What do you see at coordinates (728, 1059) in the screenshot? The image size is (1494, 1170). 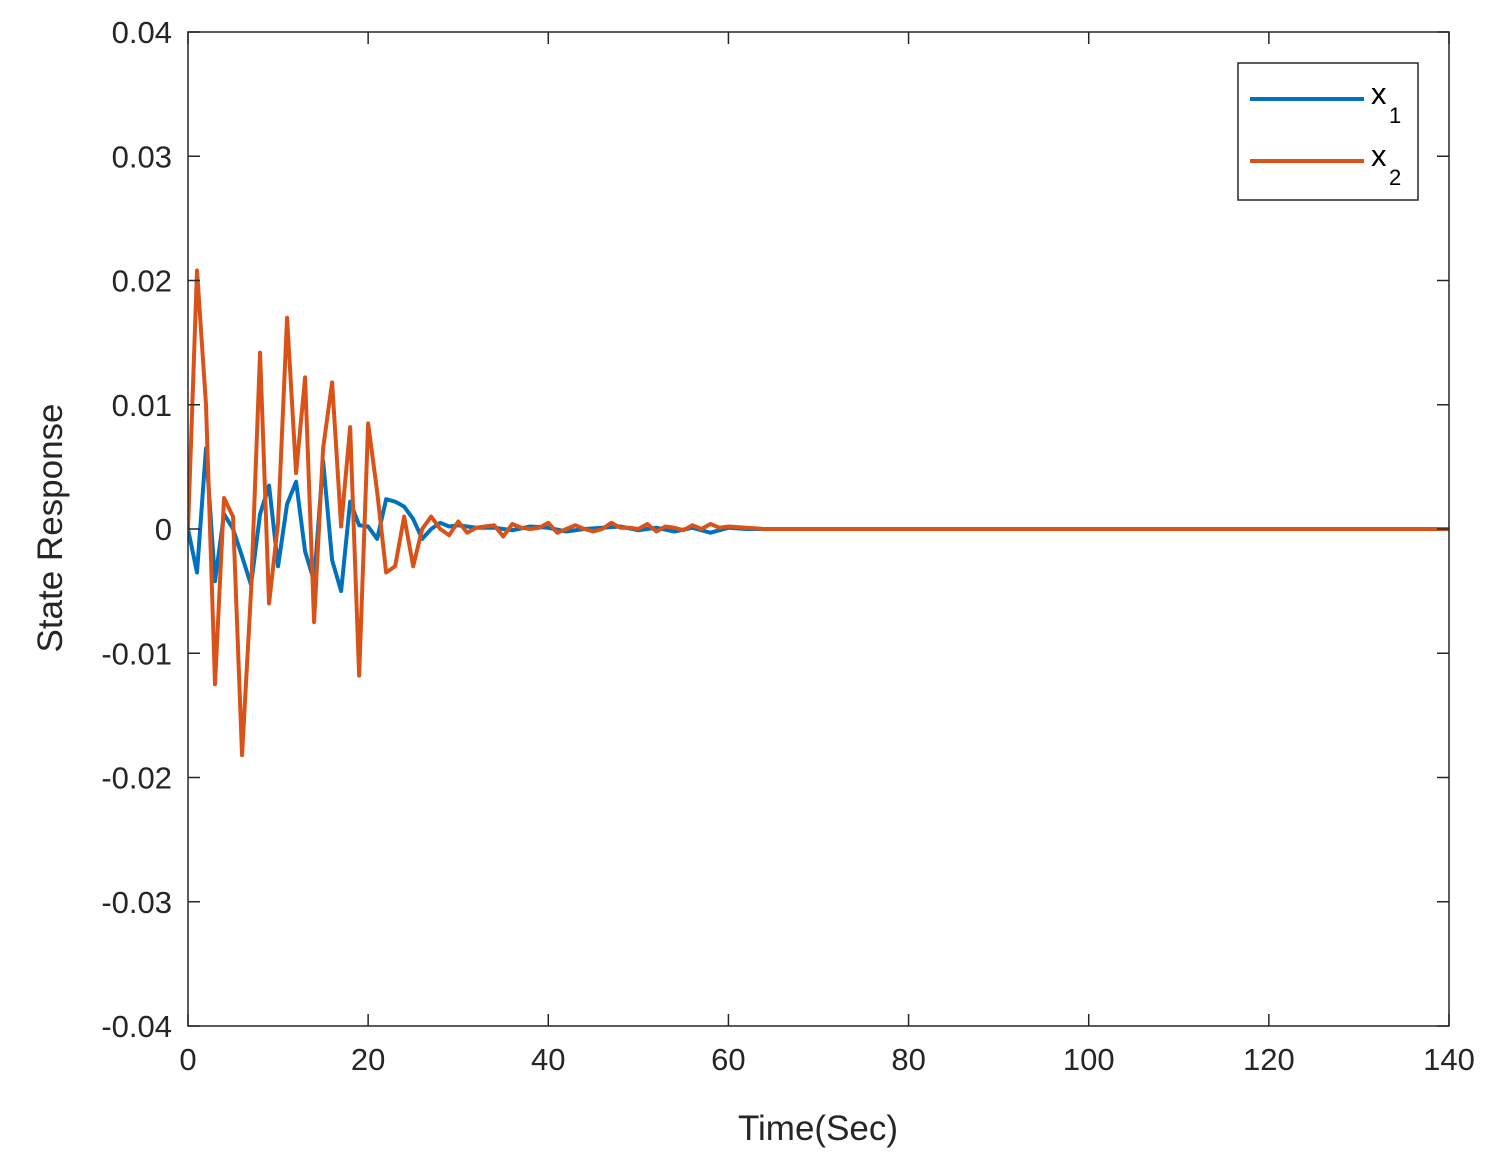 I see `x-tick-label: 60` at bounding box center [728, 1059].